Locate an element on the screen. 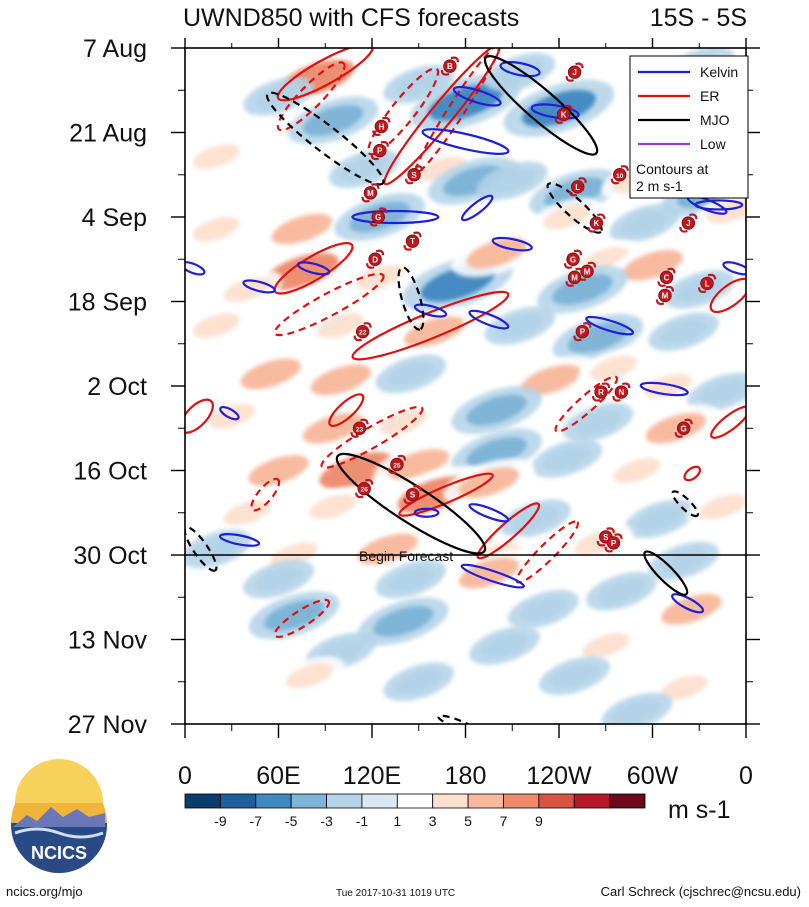  tc-label: P is located at coordinates (583, 332).